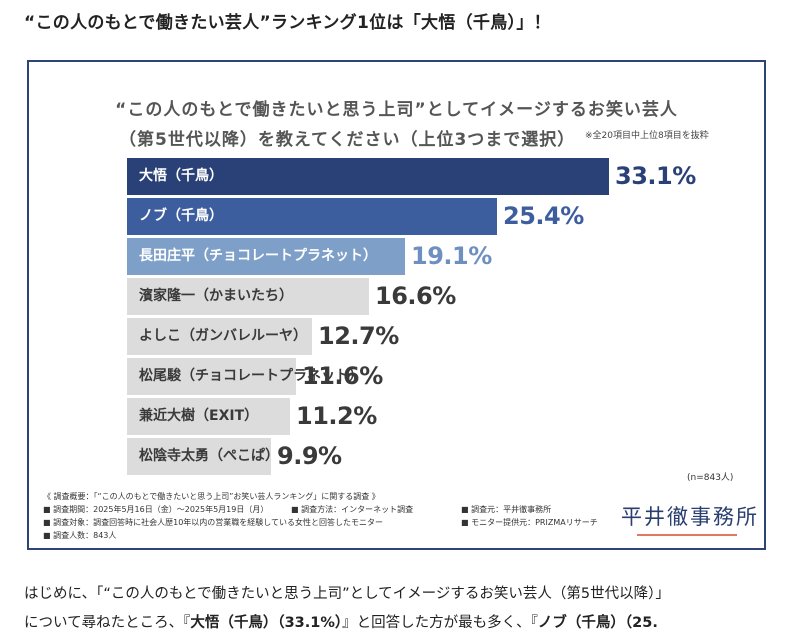 Image resolution: width=793 pixels, height=637 pixels. What do you see at coordinates (251, 376) in the screenshot?
I see `bar-label: 松尾駿（チョコレートプラネット）` at bounding box center [251, 376].